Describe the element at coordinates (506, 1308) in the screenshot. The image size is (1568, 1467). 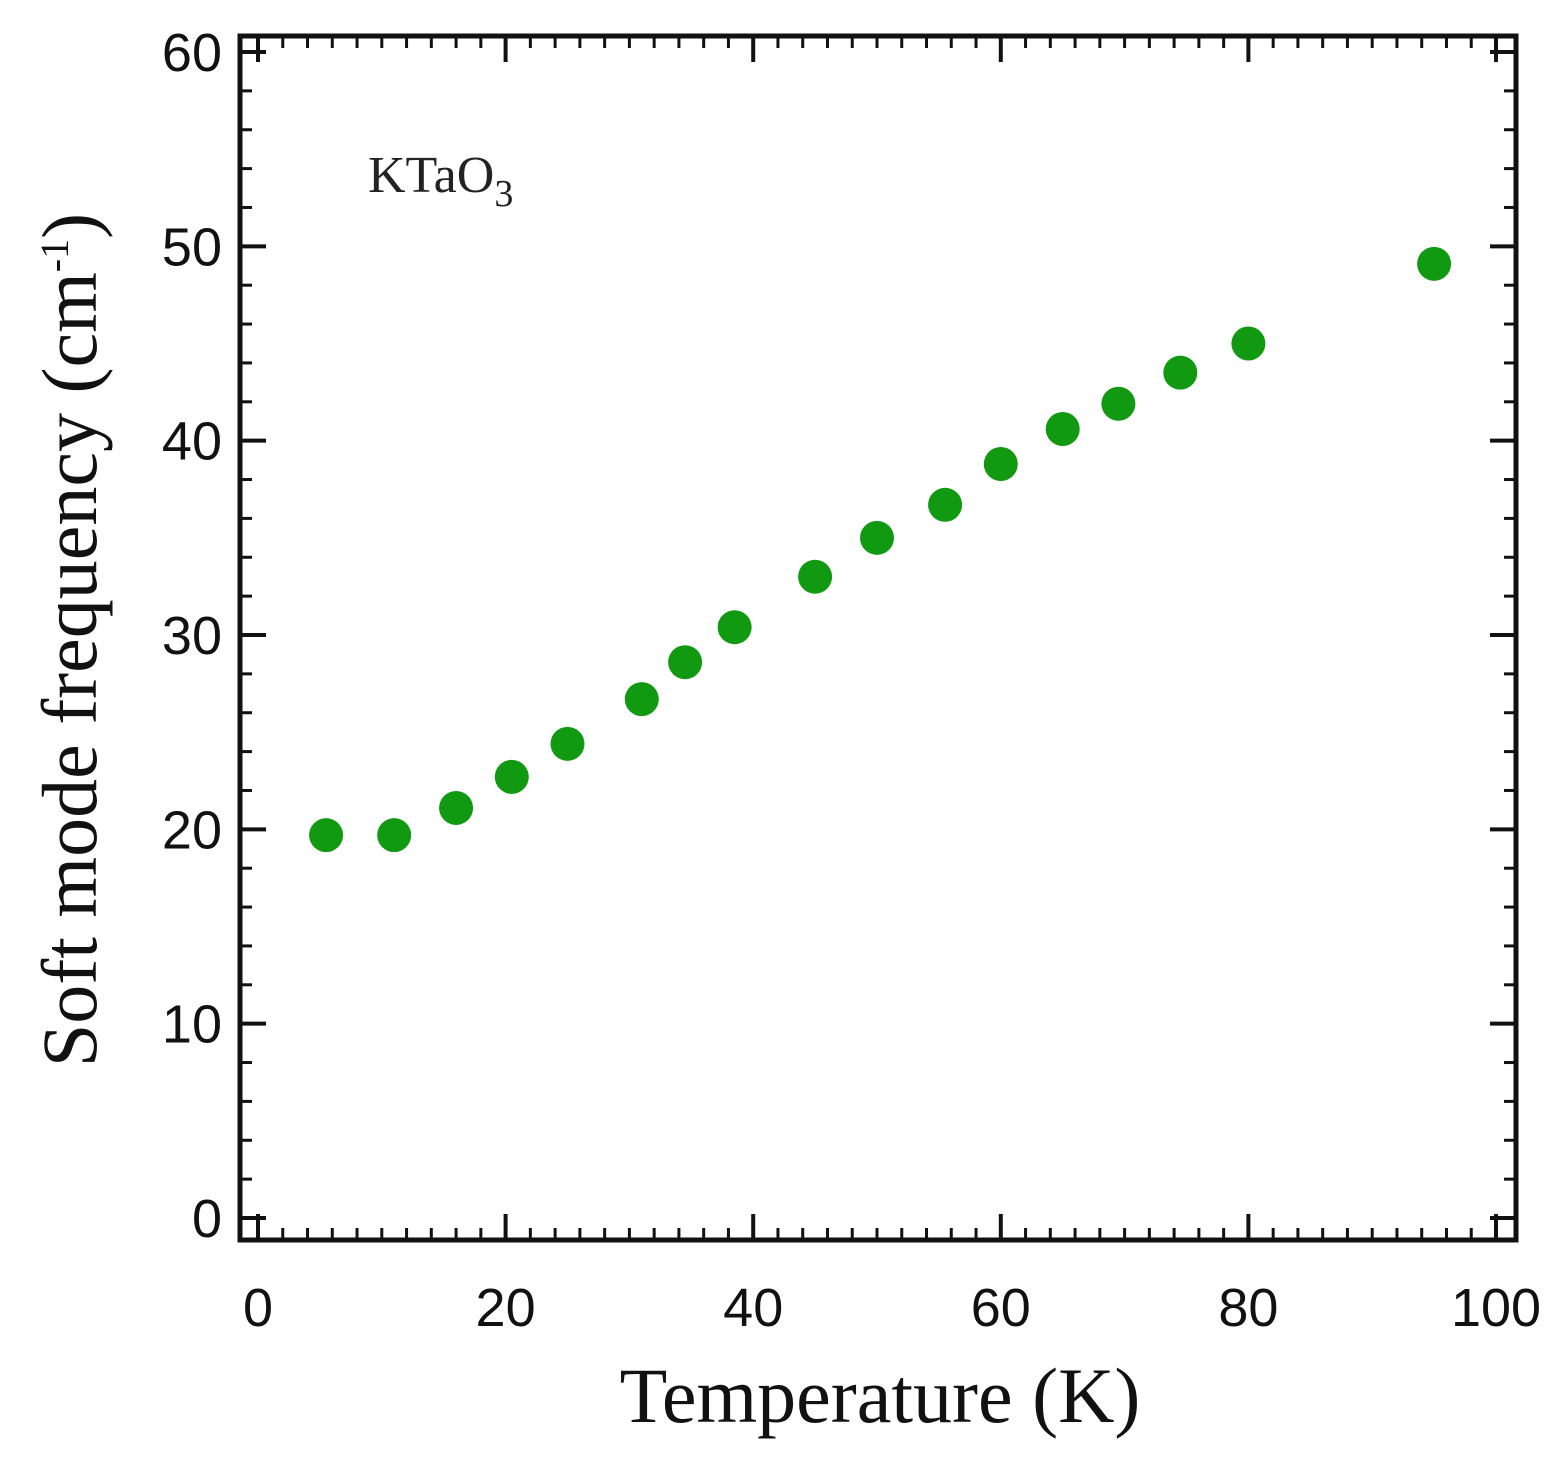
I see `x-tick-label: 20` at that location.